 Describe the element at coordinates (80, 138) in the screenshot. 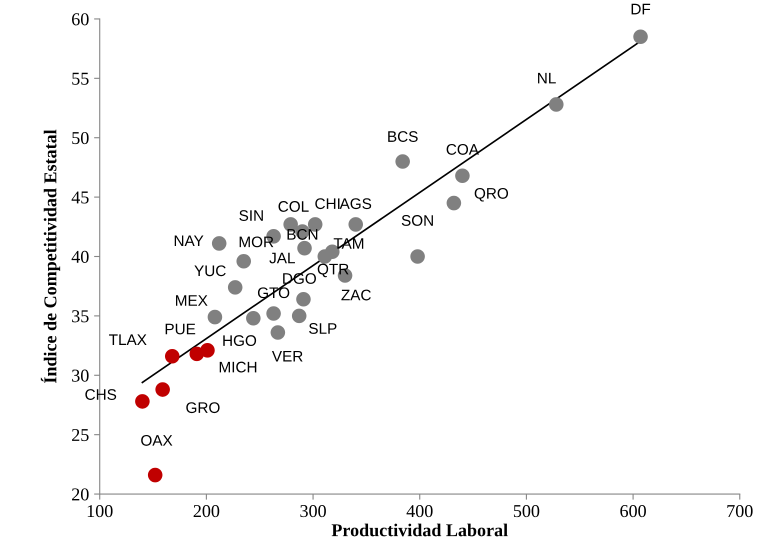

I see `y-tick-label: 50` at that location.